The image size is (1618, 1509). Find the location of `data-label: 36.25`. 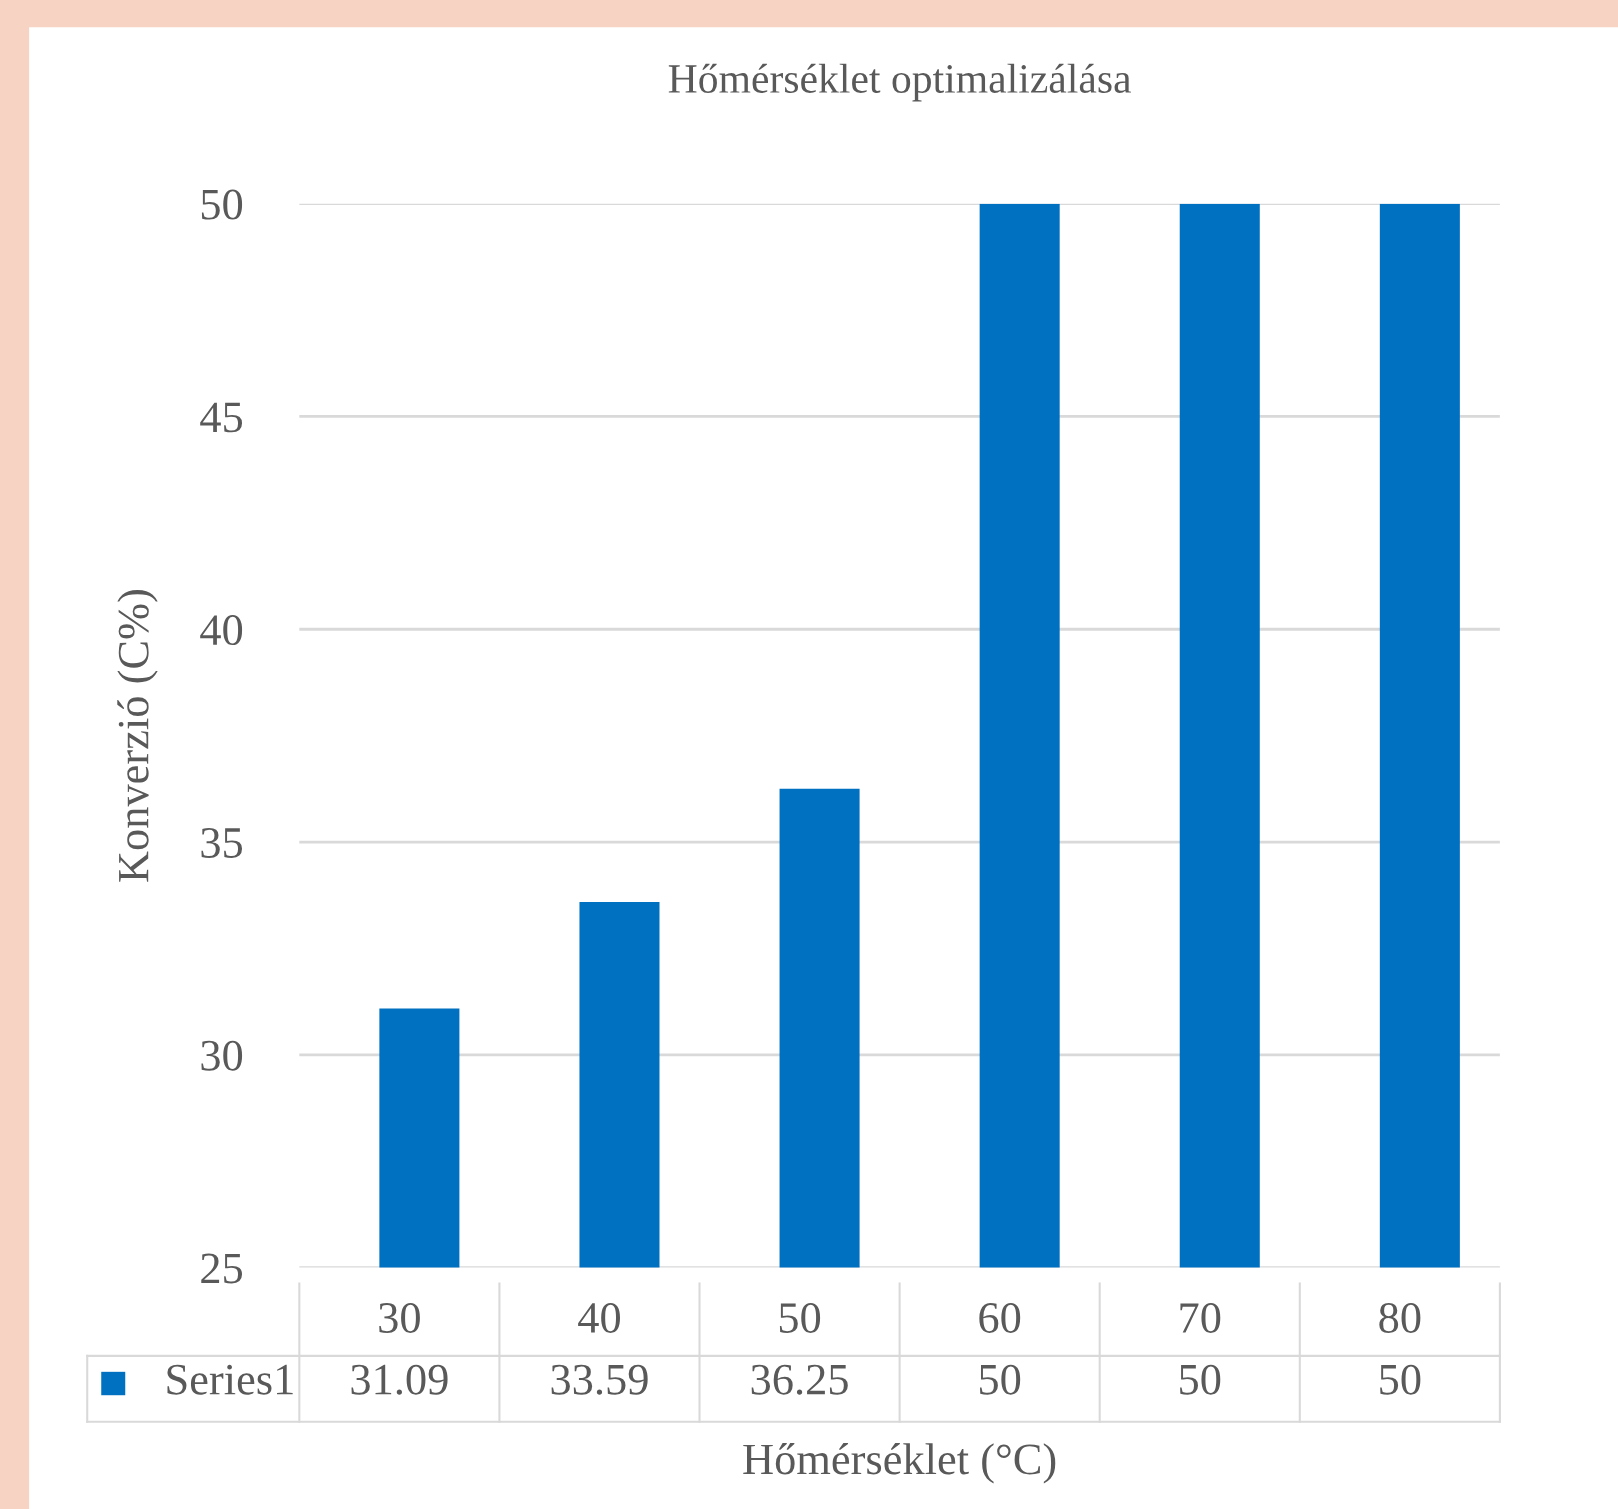

data-label: 36.25 is located at coordinates (799, 1379).